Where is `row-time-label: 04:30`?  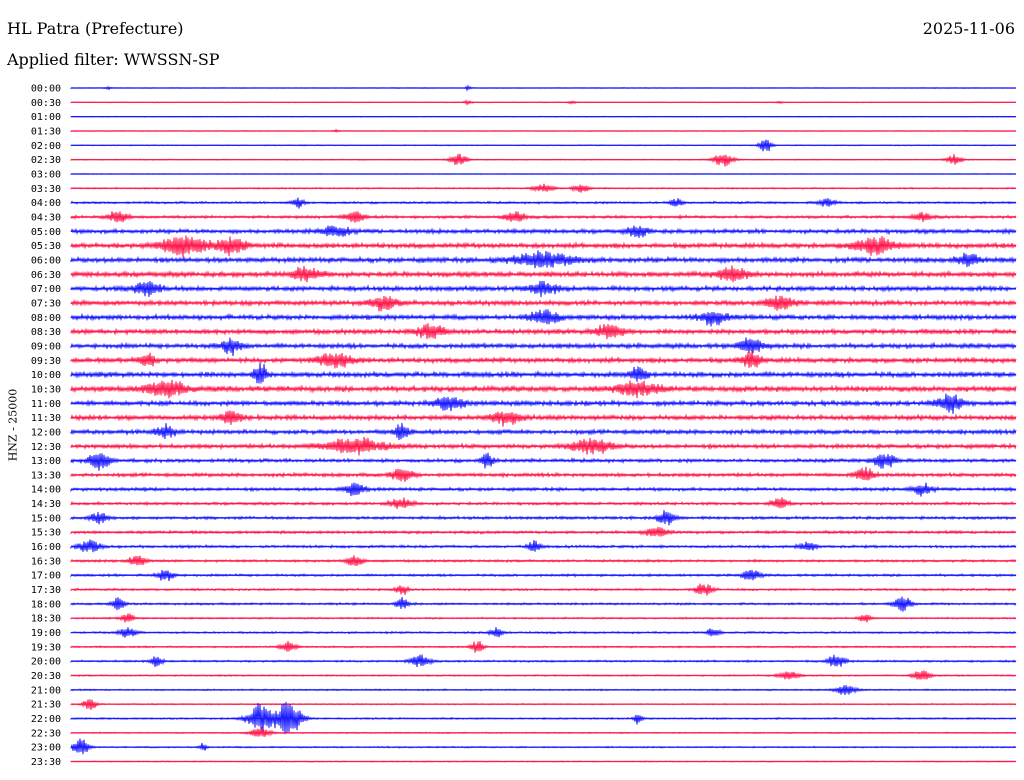 row-time-label: 04:30 is located at coordinates (46, 217).